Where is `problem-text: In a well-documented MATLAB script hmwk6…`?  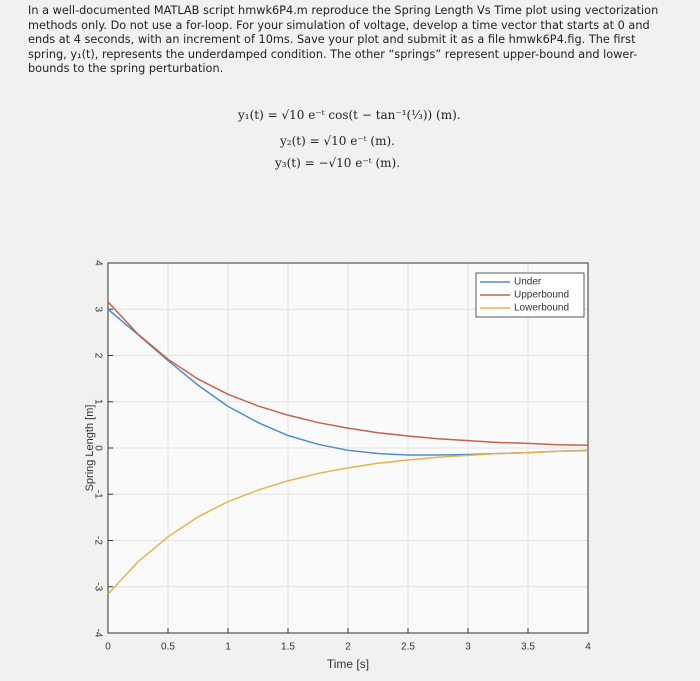
problem-text: In a well-documented MATLAB script hmwk6… is located at coordinates (343, 39).